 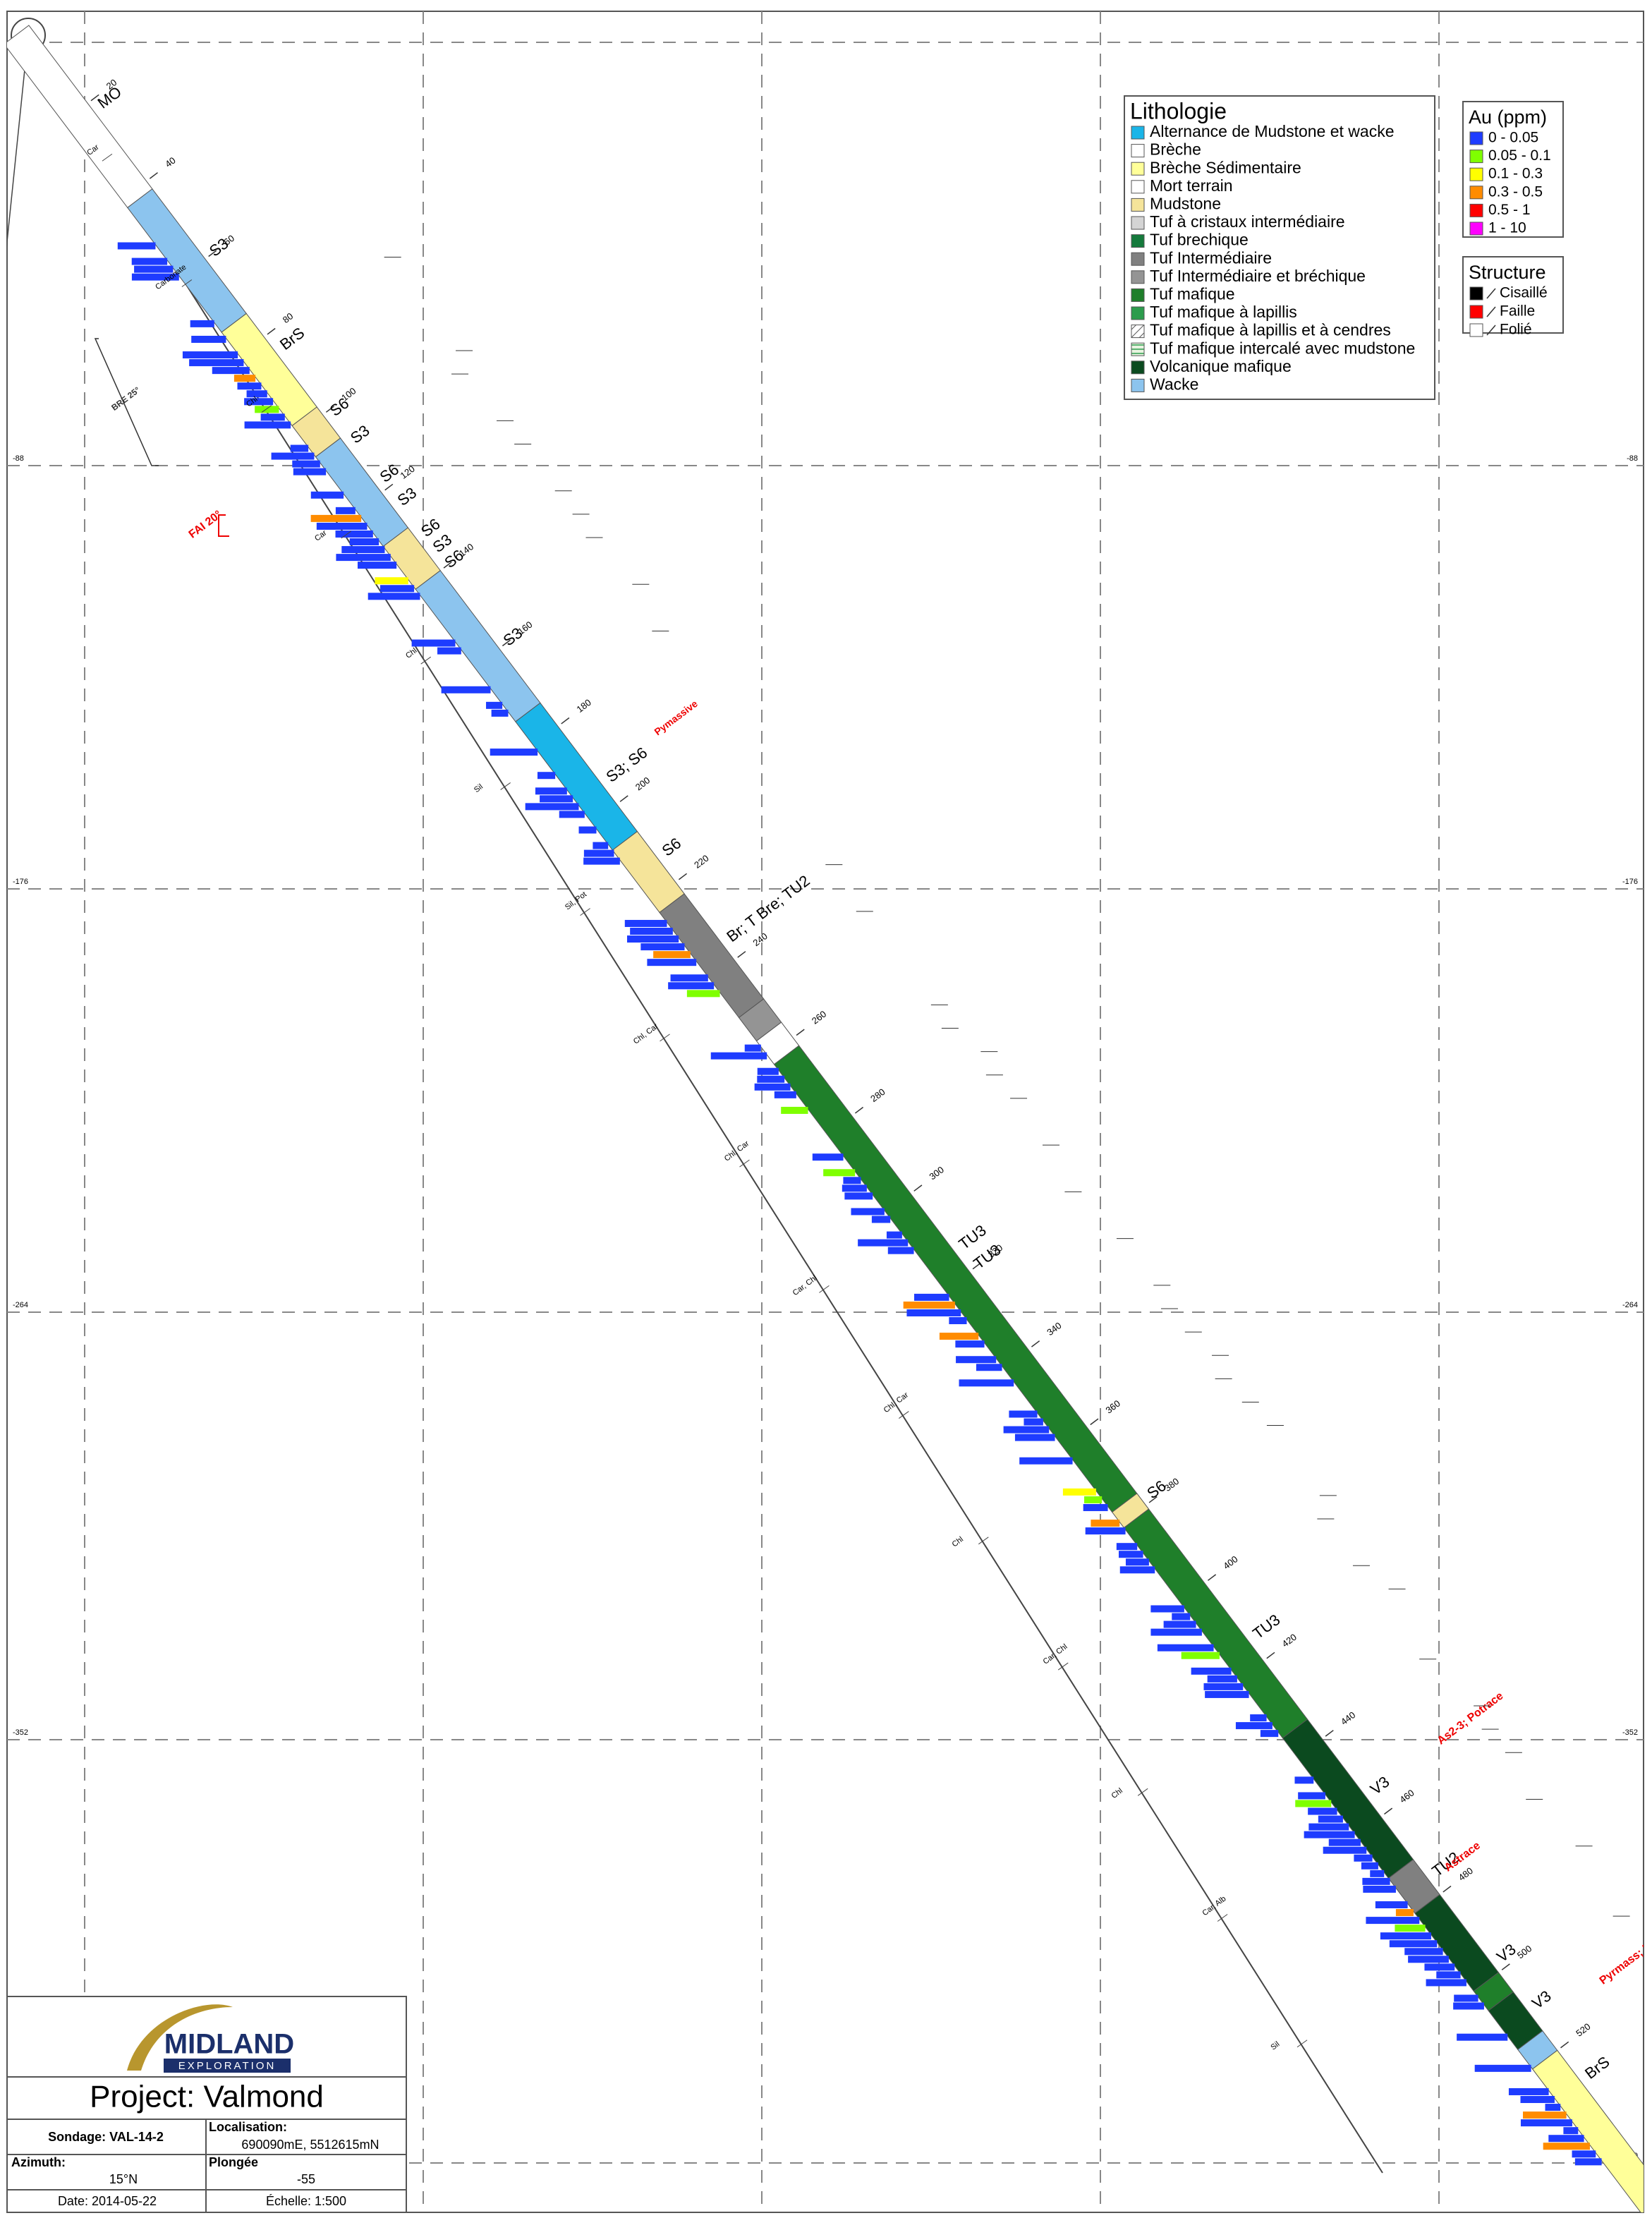 What do you see at coordinates (1174, 384) in the screenshot?
I see `legend-label: Wacke` at bounding box center [1174, 384].